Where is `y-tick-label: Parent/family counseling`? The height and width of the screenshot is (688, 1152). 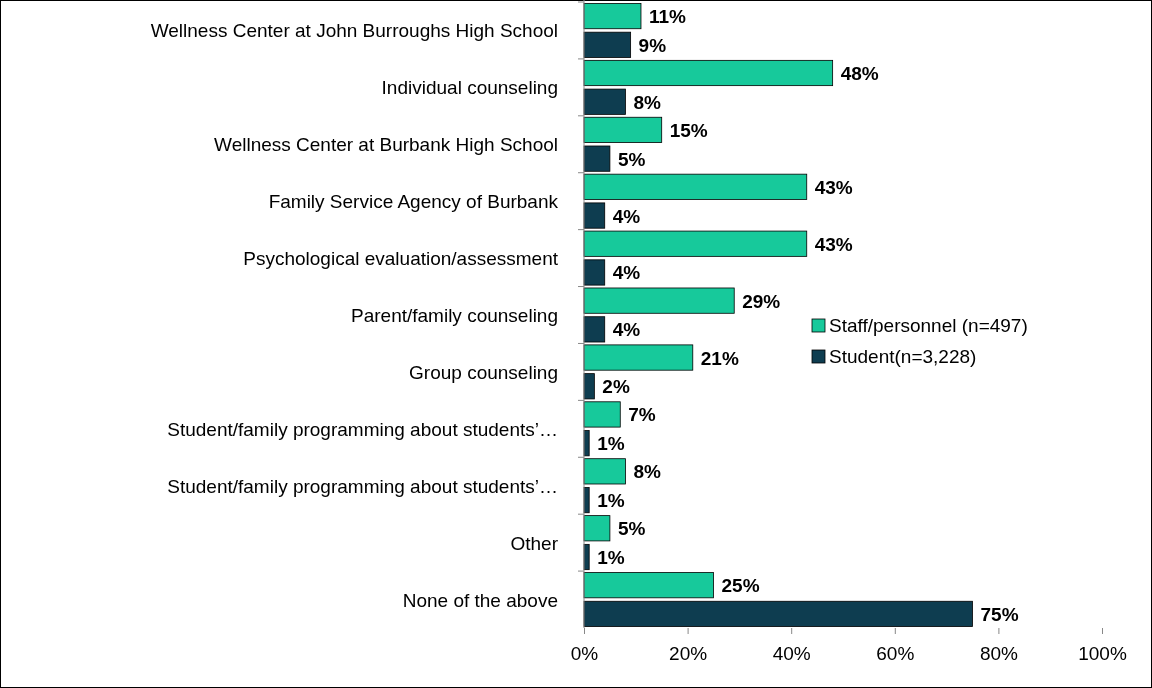 y-tick-label: Parent/family counseling is located at coordinates (454, 315).